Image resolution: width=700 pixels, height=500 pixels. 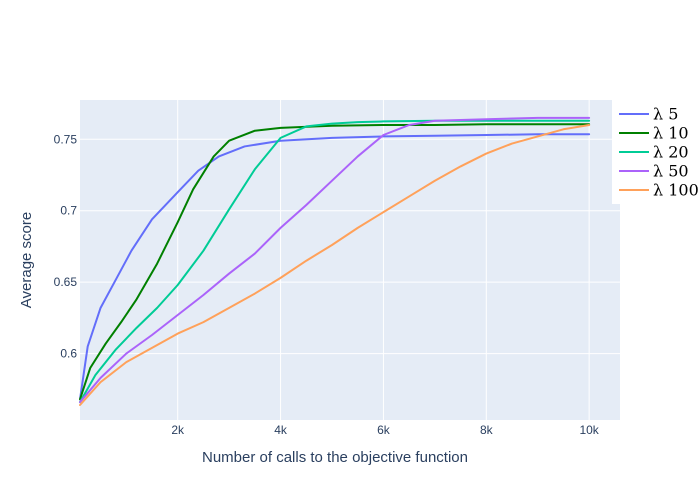 I want to click on x-tick-label: 2k, so click(x=178, y=430).